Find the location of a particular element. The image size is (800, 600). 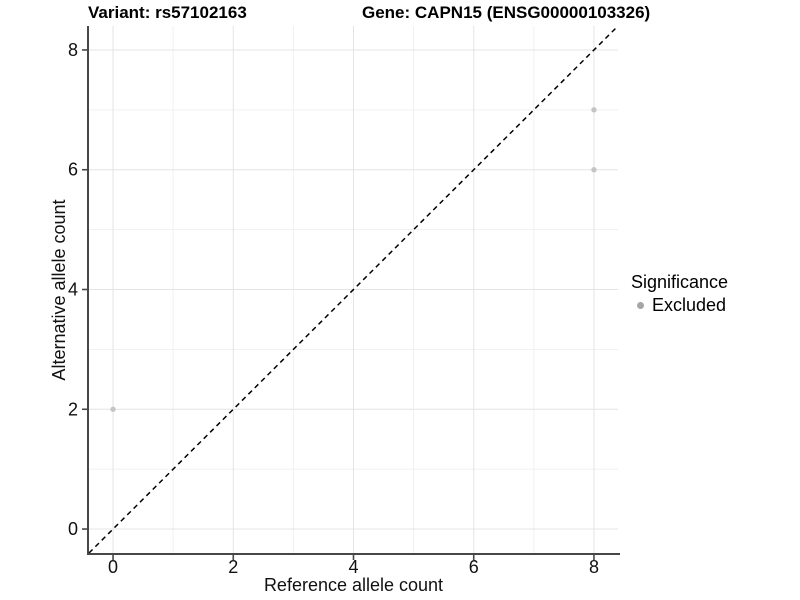

y-tick-label: 4 is located at coordinates (73, 290).